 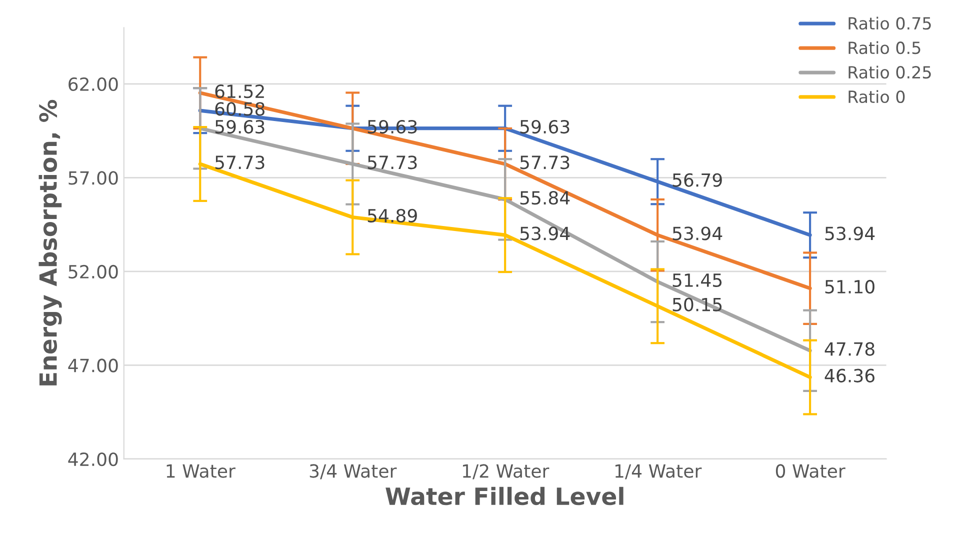 What do you see at coordinates (392, 215) in the screenshot?
I see `data-label: 54.89` at bounding box center [392, 215].